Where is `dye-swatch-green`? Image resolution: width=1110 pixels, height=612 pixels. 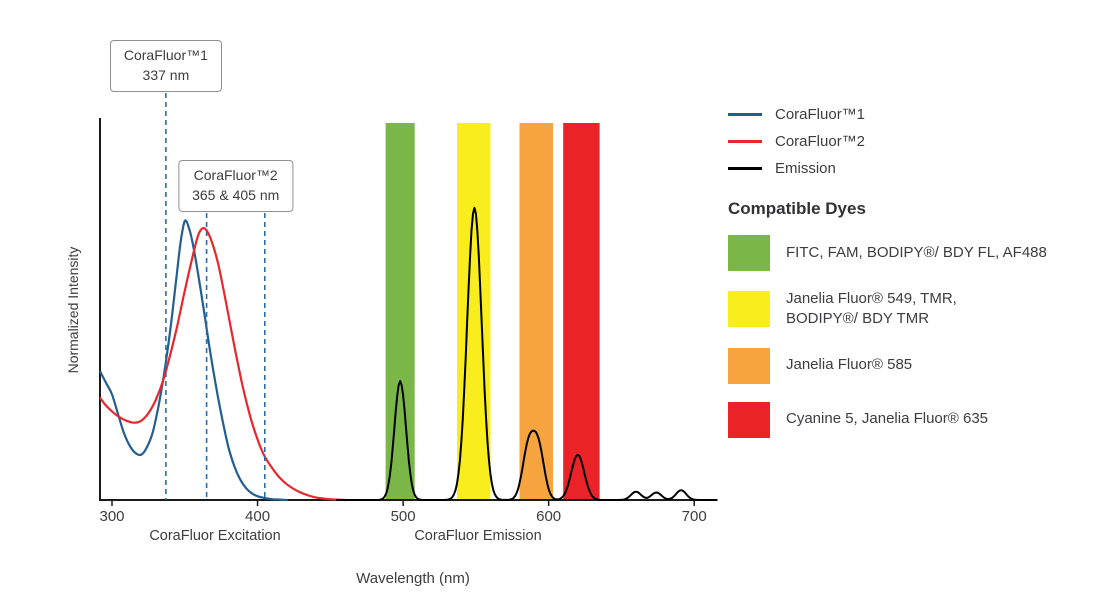
dye-swatch-green is located at coordinates (749, 253).